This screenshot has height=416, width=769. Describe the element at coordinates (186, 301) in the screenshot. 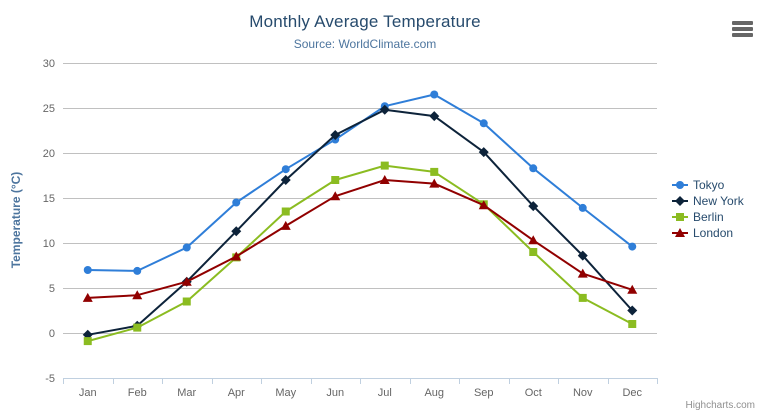

I see `data-point-berlin-mar` at that location.